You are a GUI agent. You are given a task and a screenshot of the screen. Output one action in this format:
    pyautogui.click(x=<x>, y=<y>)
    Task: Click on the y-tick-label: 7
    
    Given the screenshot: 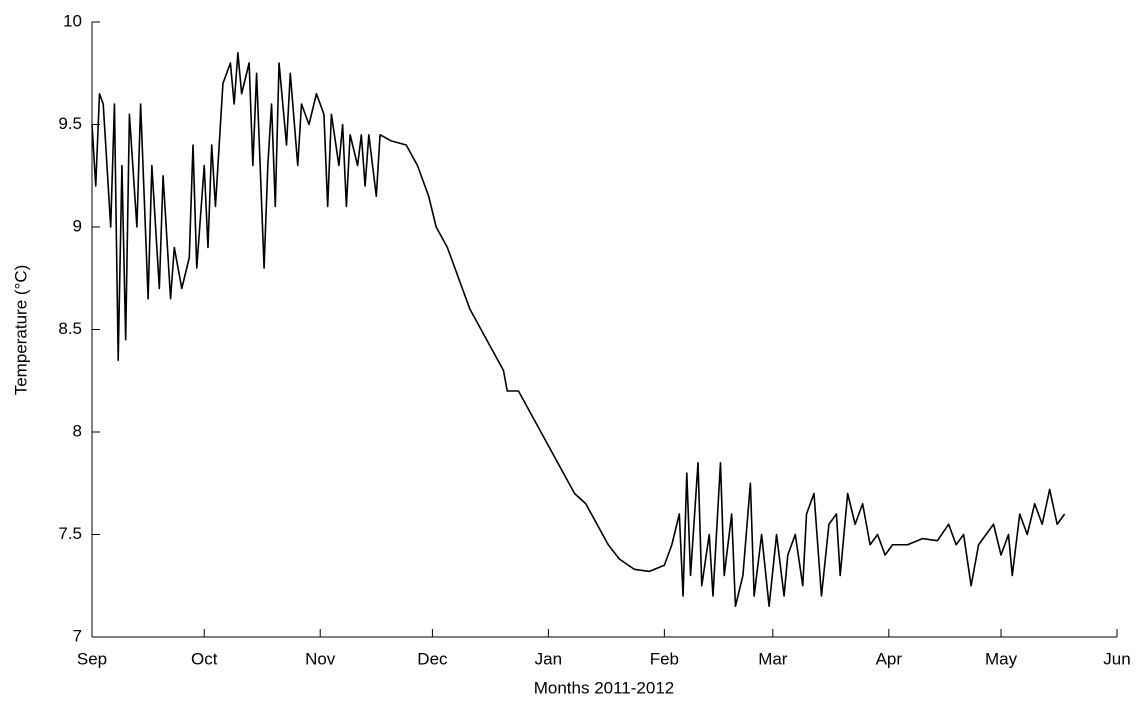 What is the action you would take?
    pyautogui.click(x=77, y=635)
    